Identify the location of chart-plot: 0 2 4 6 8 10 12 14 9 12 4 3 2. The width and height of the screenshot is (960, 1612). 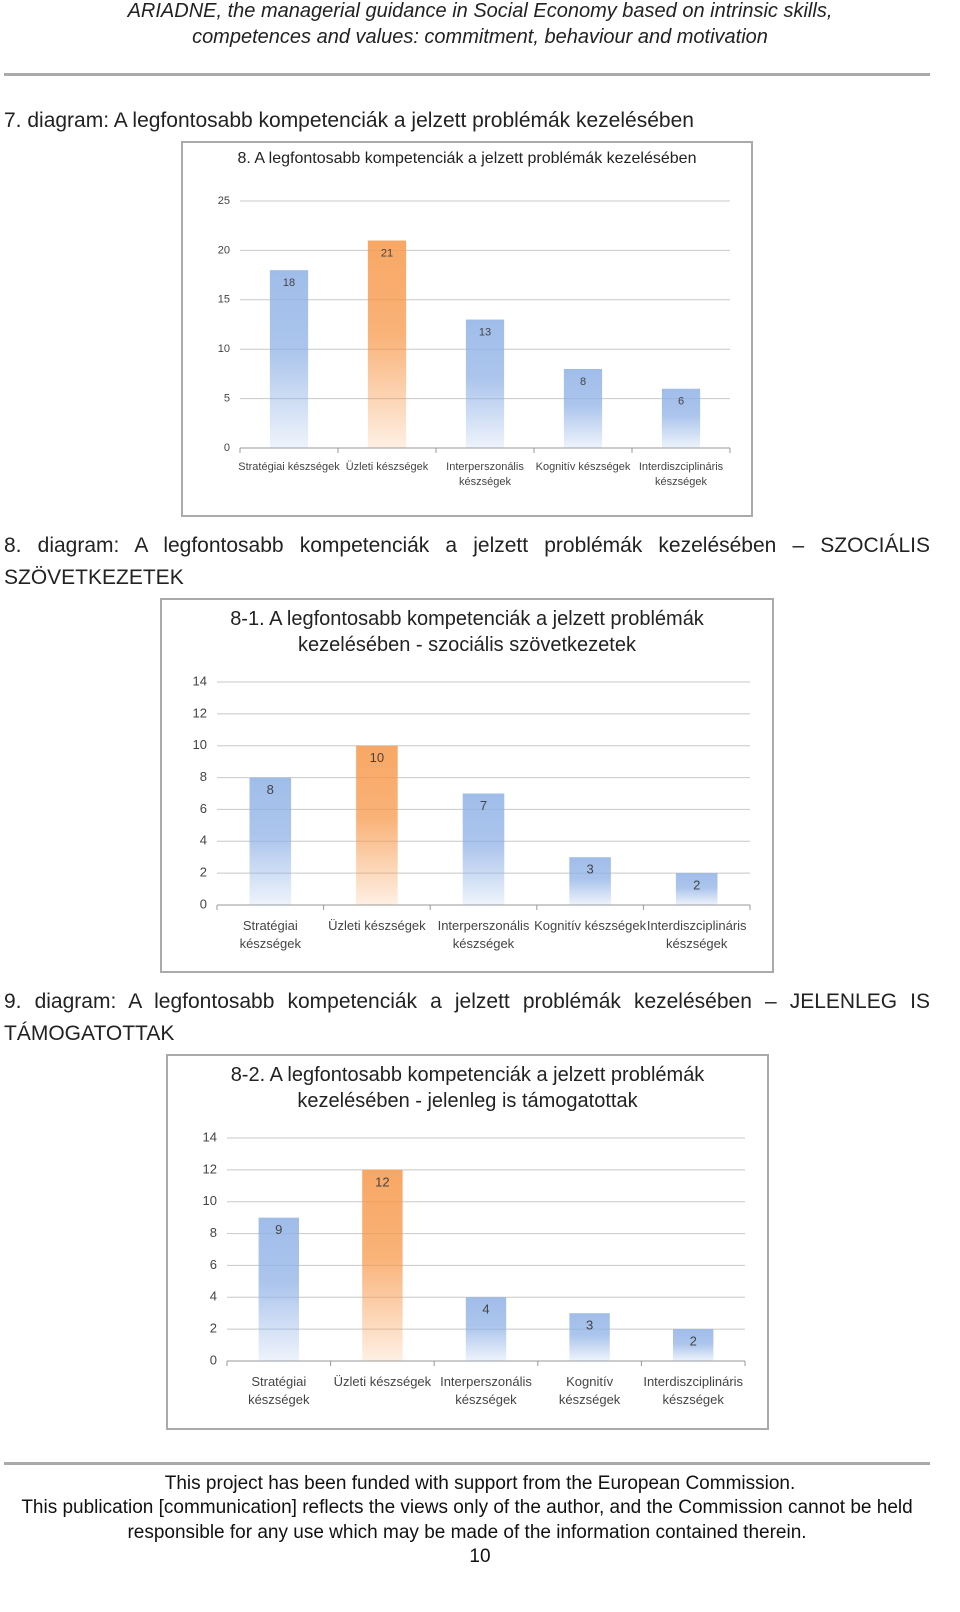
(474, 1248).